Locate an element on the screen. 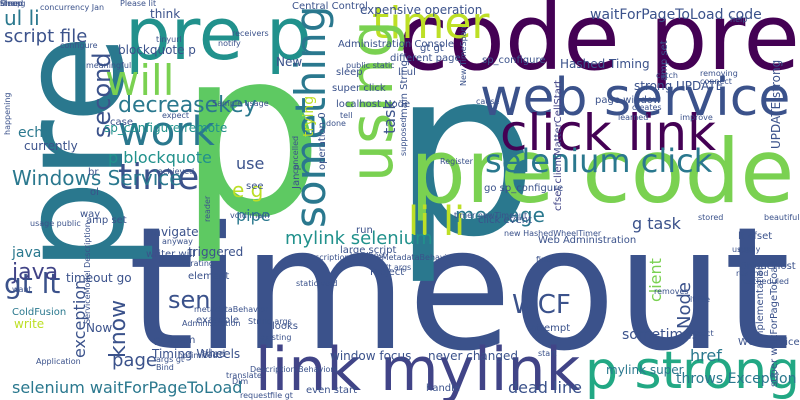  cloud-word: message is located at coordinates (500, 215).